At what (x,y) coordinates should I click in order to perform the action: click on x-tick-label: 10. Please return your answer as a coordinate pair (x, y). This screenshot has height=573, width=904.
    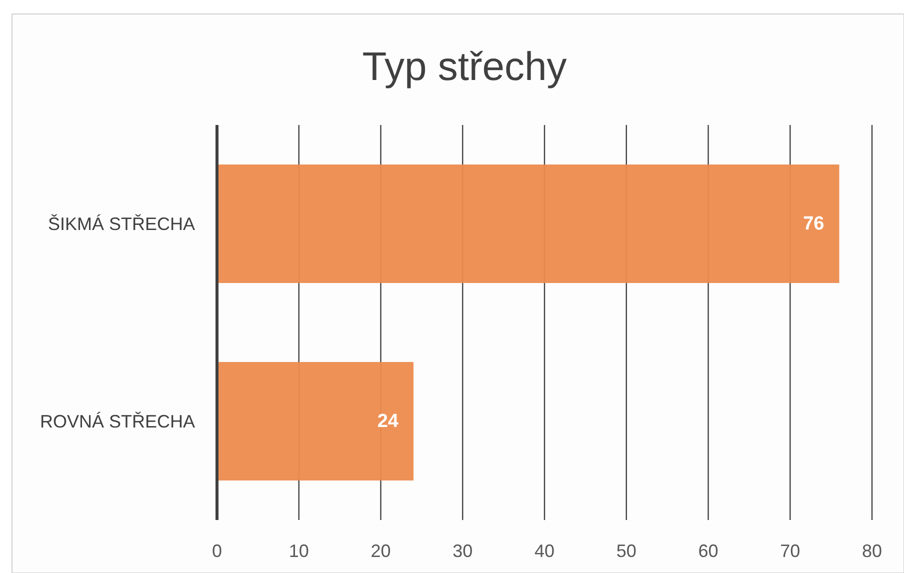
    Looking at the image, I should click on (298, 551).